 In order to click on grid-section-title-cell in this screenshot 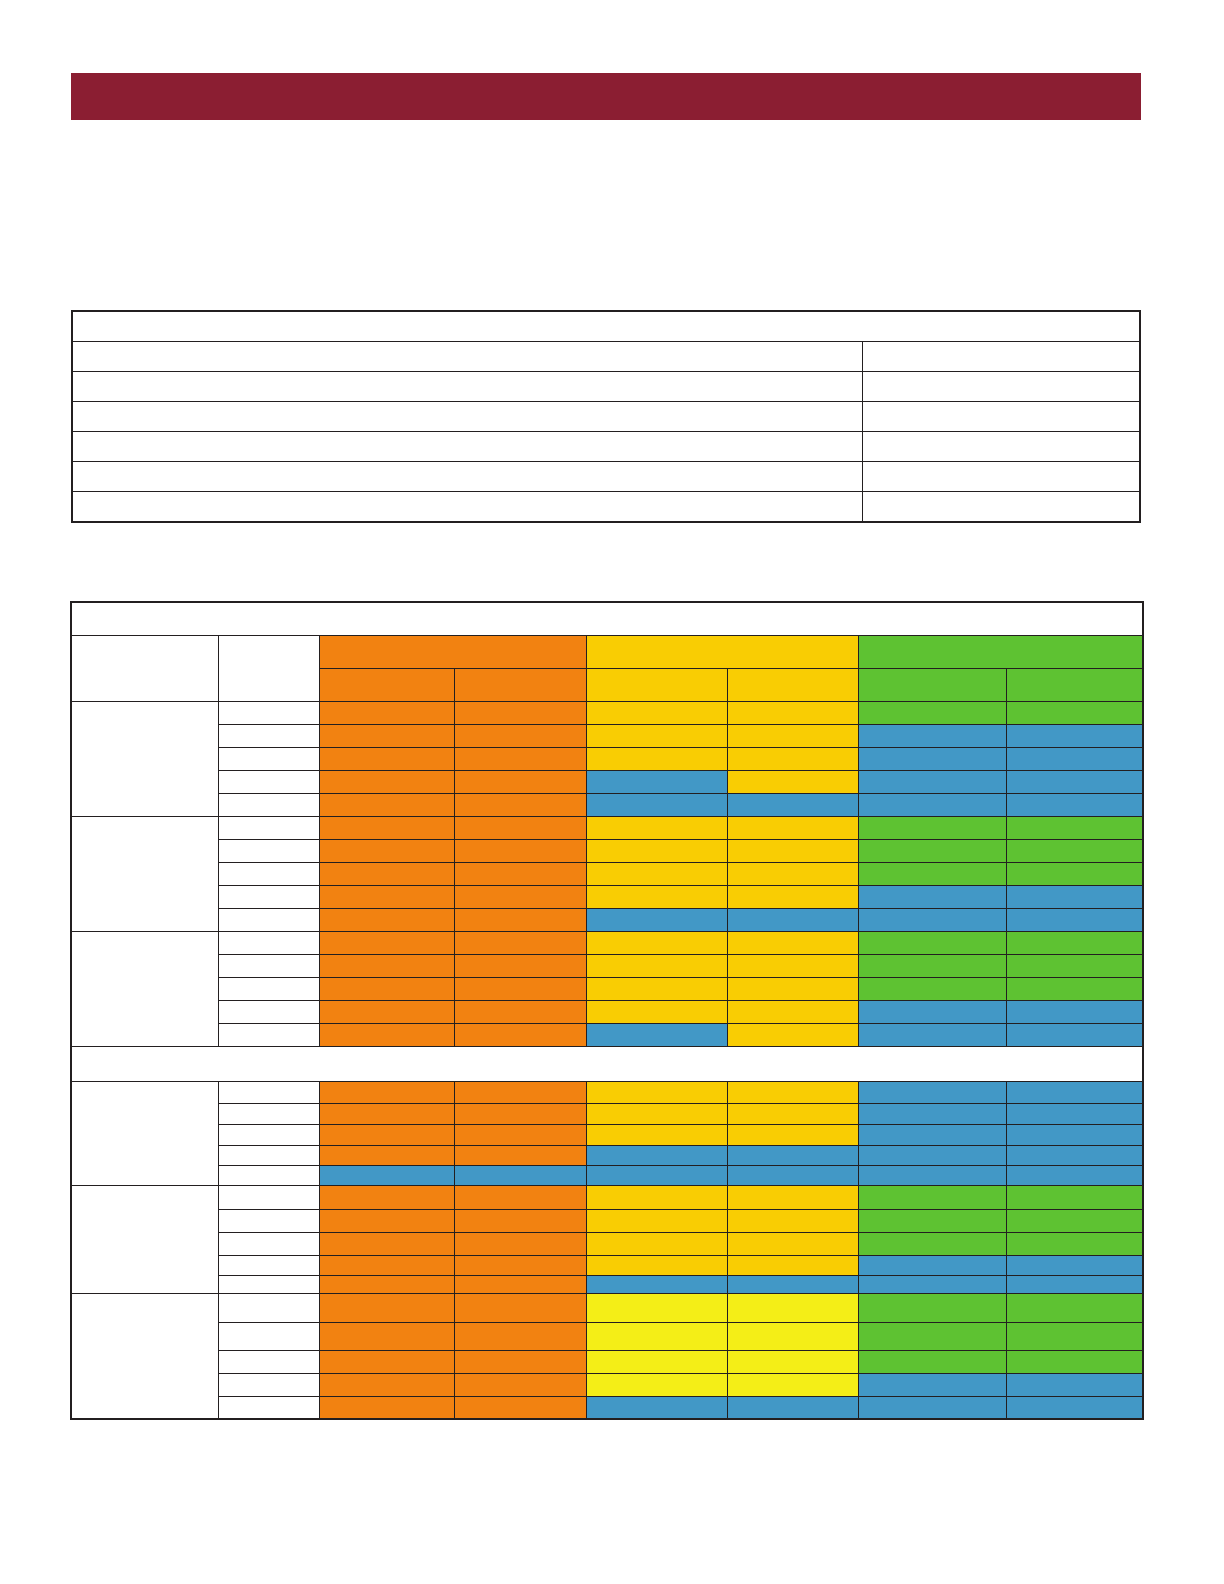, I will do `click(607, 1063)`.